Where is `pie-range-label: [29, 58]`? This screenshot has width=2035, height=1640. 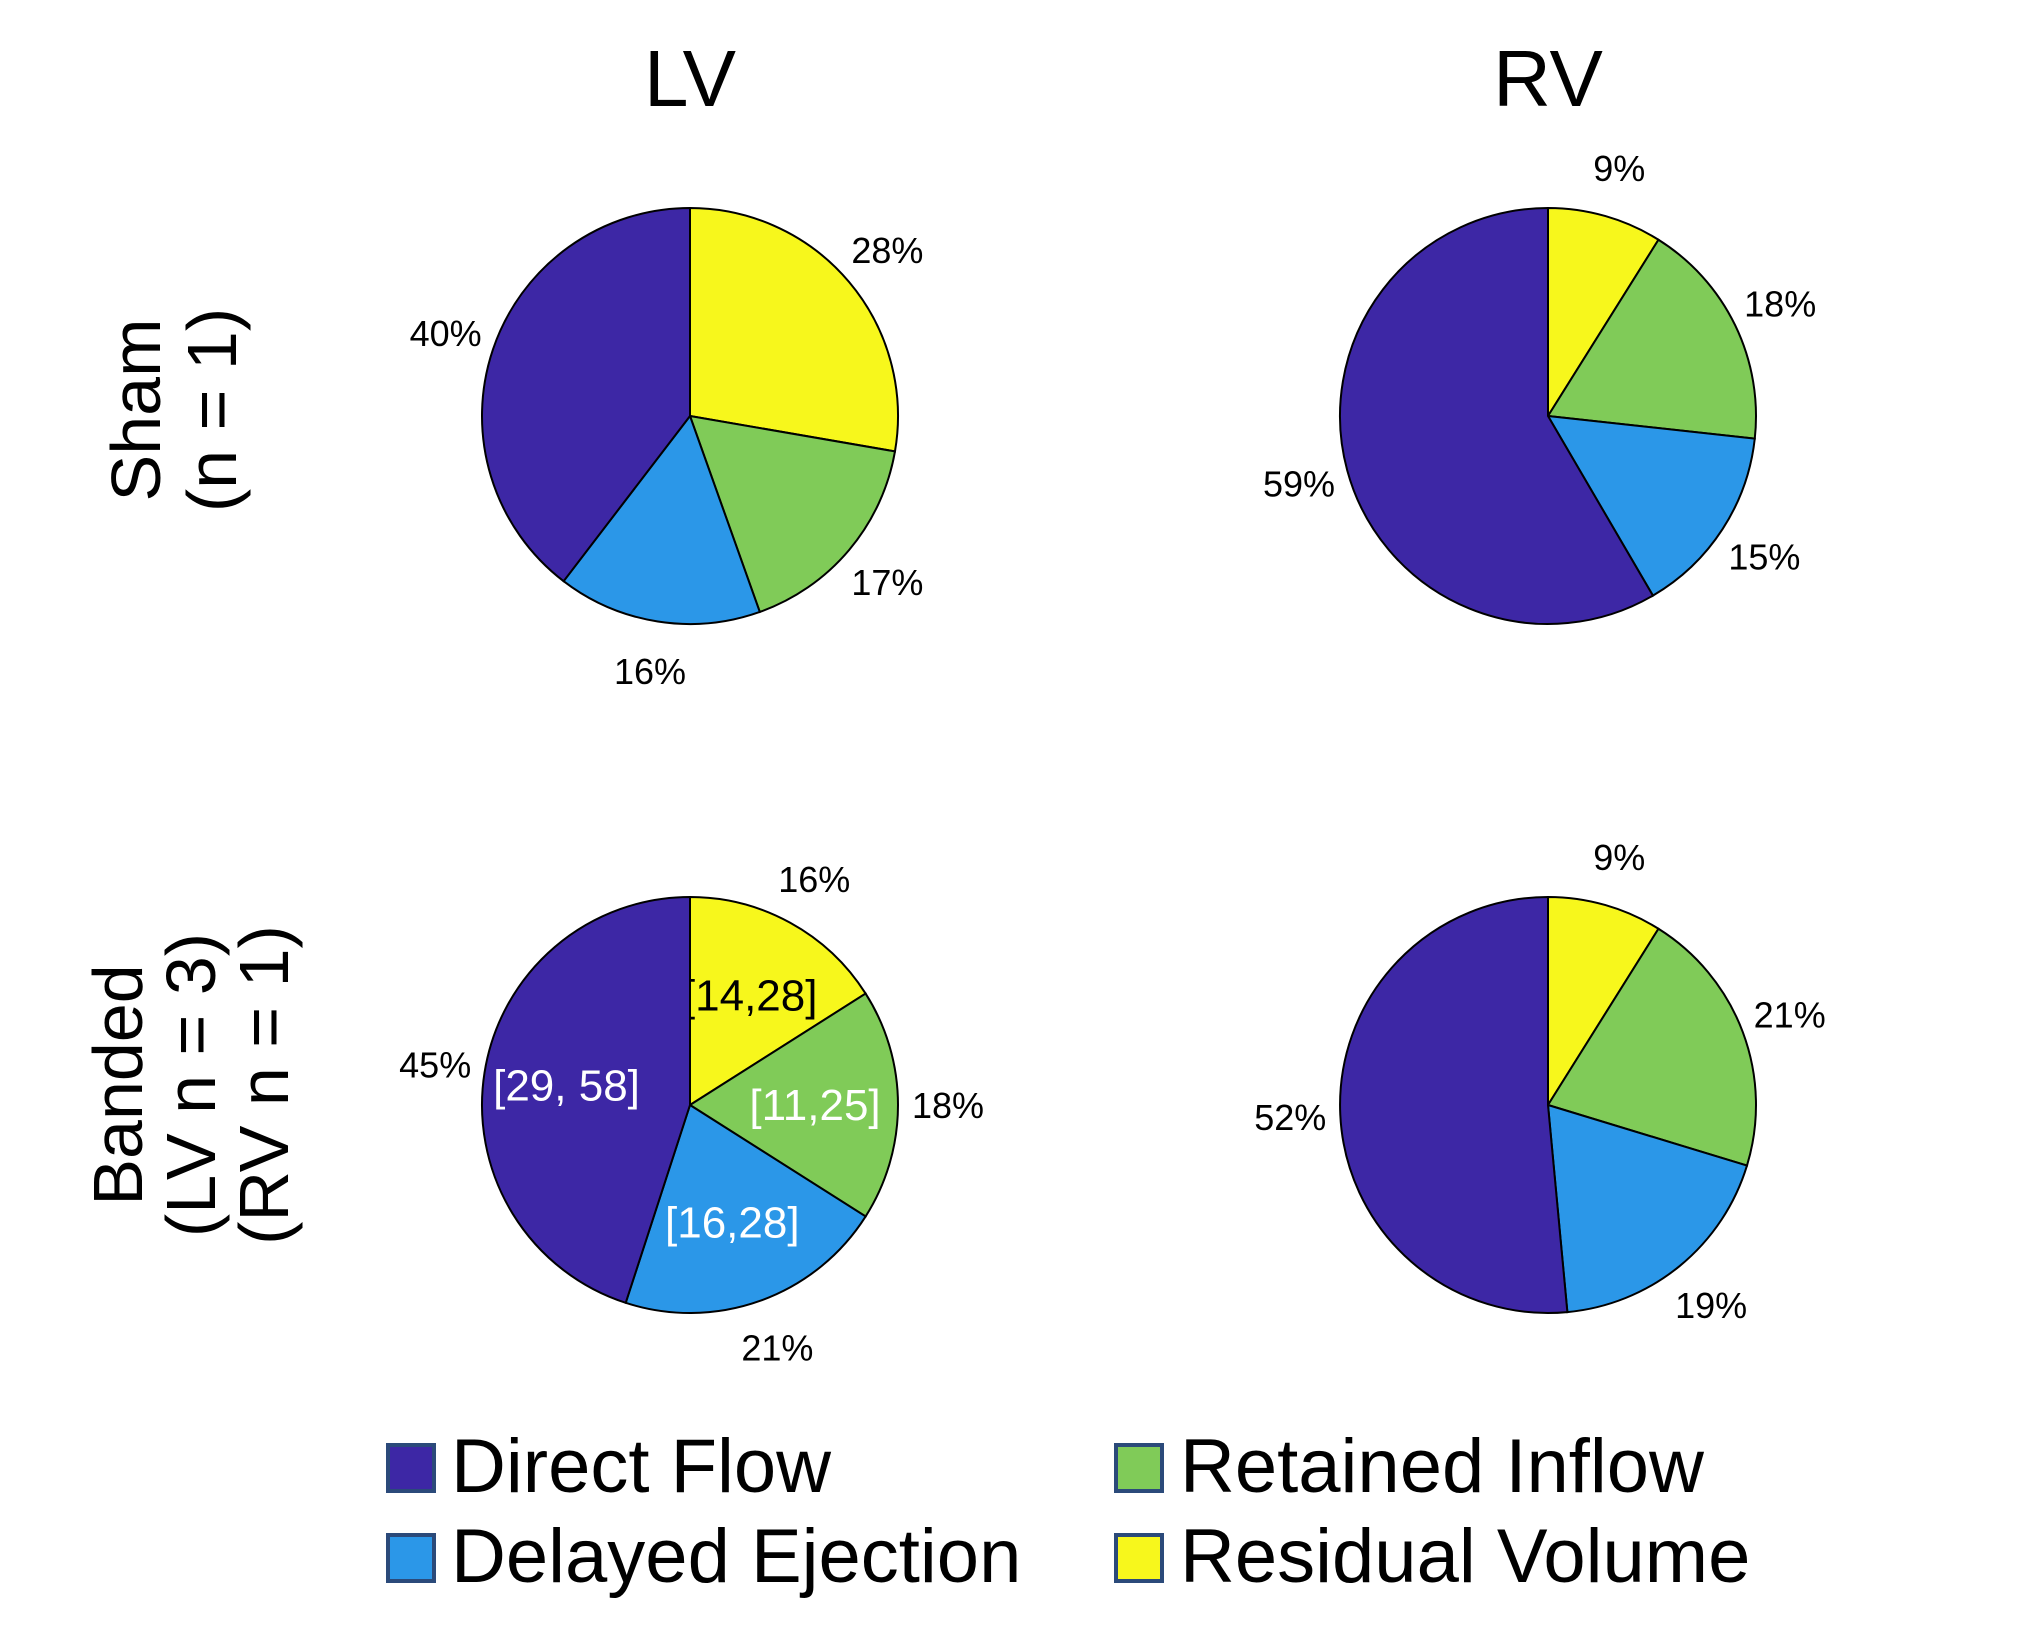
pie-range-label: [29, 58] is located at coordinates (566, 1085).